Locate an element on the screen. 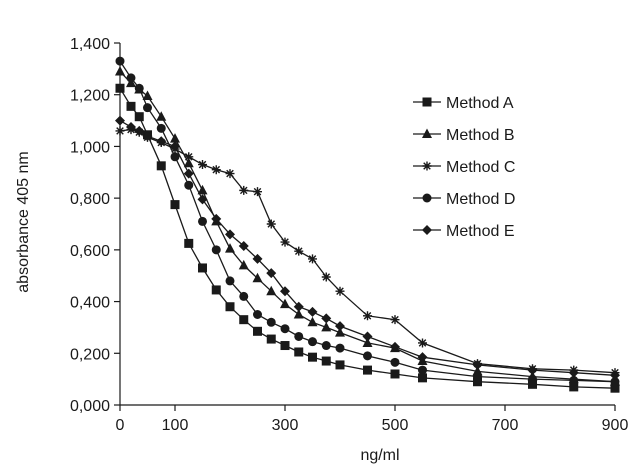  legend-item: Method B is located at coordinates (463, 135).